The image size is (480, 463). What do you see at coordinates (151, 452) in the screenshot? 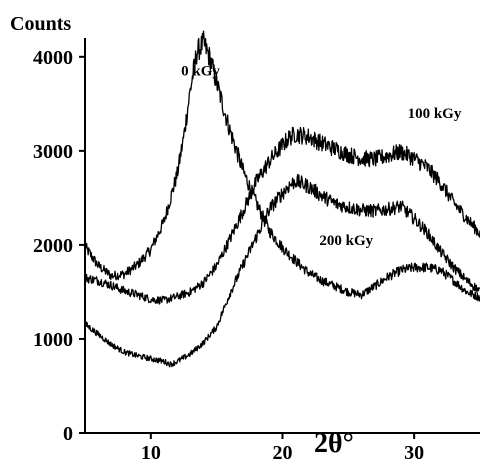
I see `x-tick-label: 10` at bounding box center [151, 452].